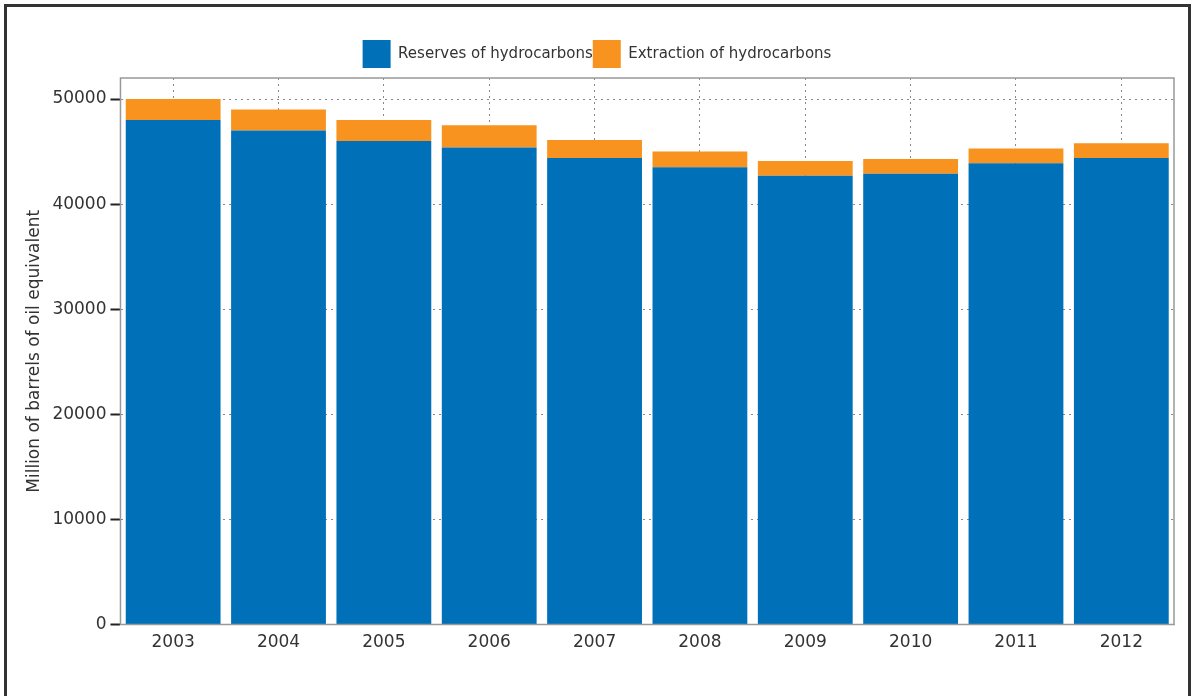 The image size is (1199, 696). What do you see at coordinates (910, 641) in the screenshot?
I see `x-tick-label: 2010` at bounding box center [910, 641].